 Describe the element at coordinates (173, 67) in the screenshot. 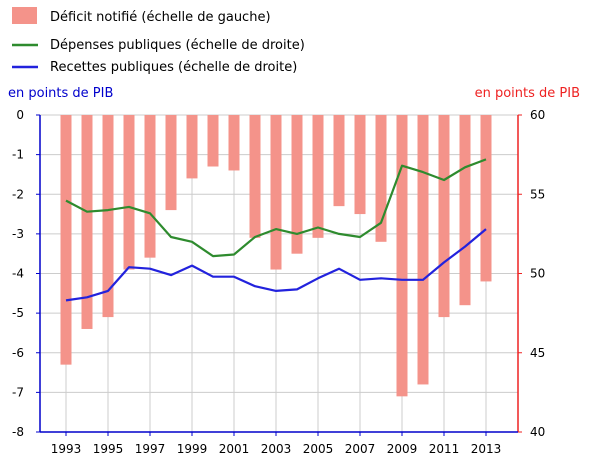

I see `legend-recettes-label: Recettes publiques (échelle de droite)` at that location.